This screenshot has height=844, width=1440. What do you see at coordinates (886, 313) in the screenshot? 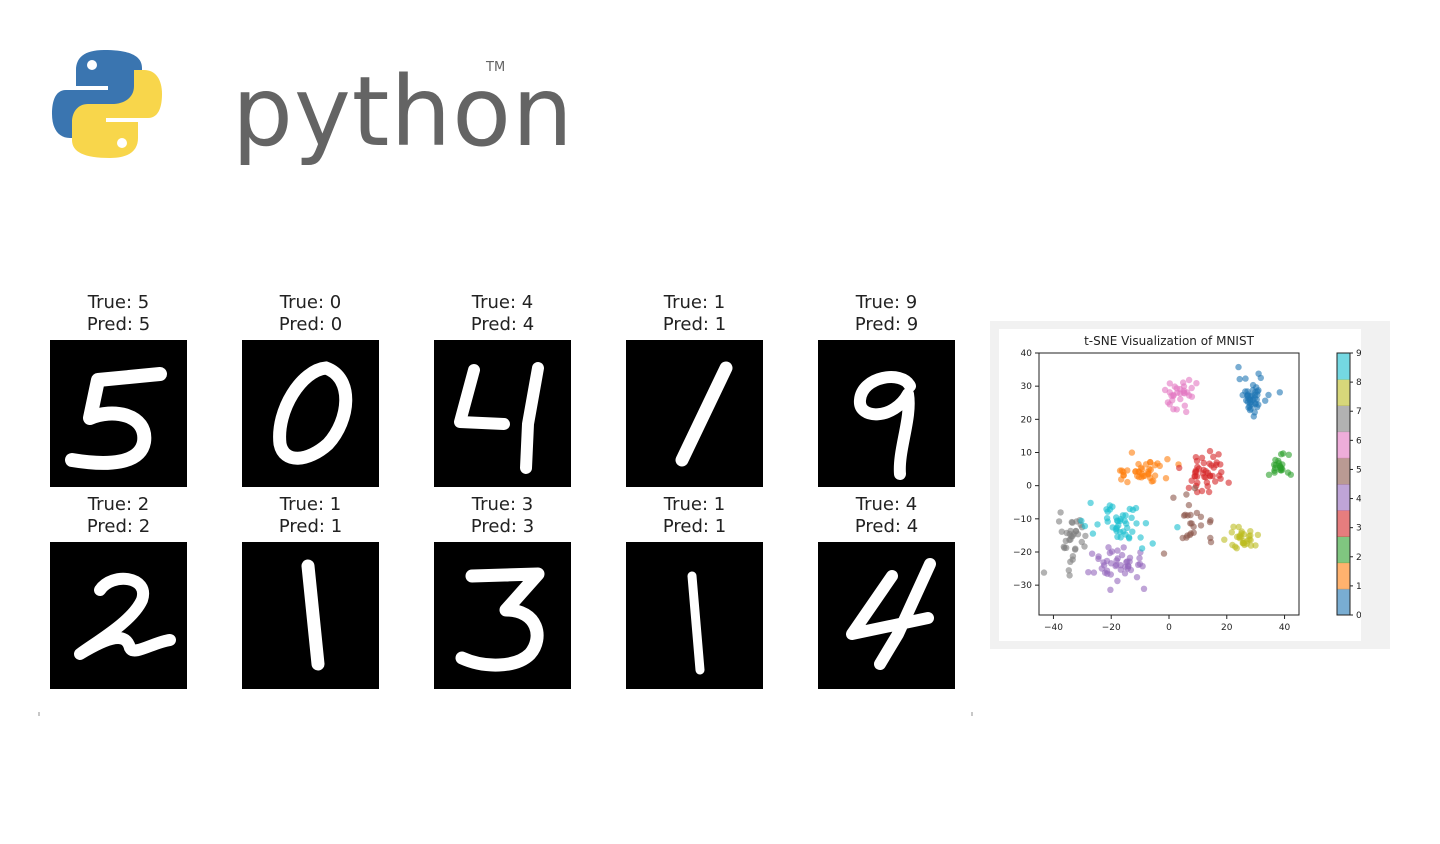
I see `digit-title: True: 9 Pred: 9` at bounding box center [886, 313].